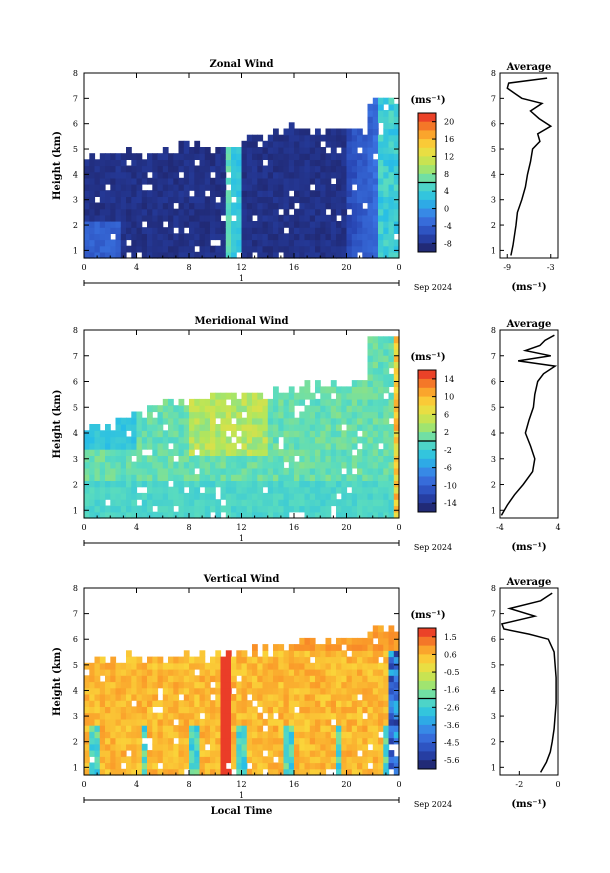  What do you see at coordinates (188, 527) in the screenshot?
I see `x-tick-label: 8` at bounding box center [188, 527].